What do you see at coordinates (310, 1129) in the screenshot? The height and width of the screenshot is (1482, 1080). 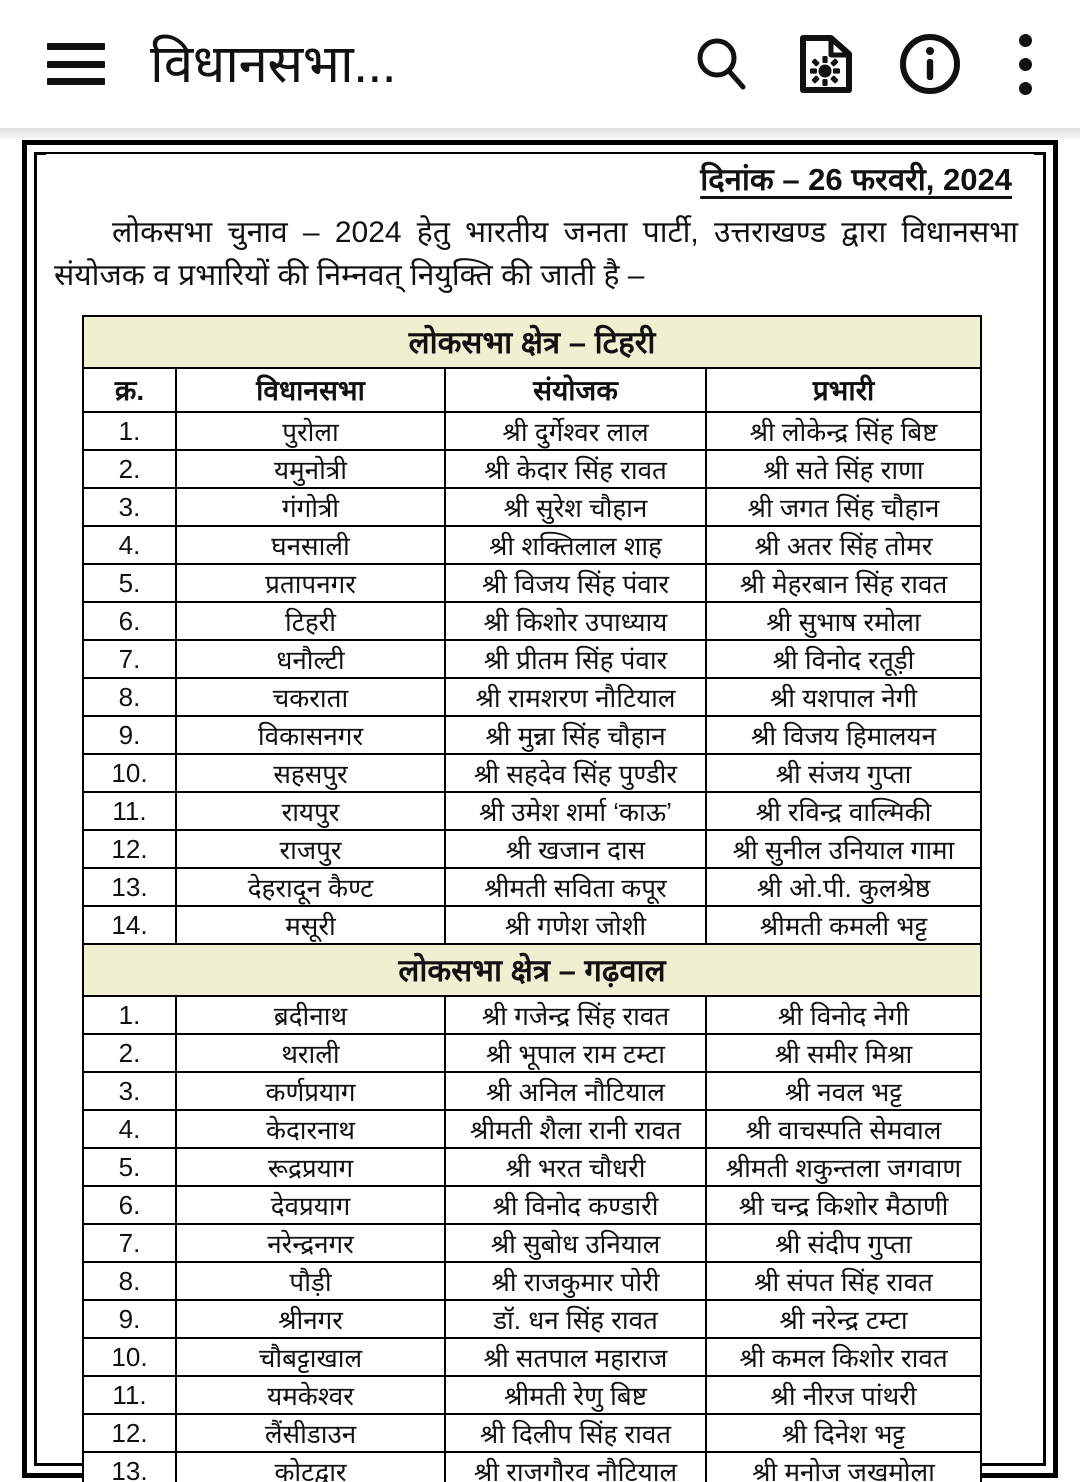 I see `cell-constituency: केदारनाथ` at bounding box center [310, 1129].